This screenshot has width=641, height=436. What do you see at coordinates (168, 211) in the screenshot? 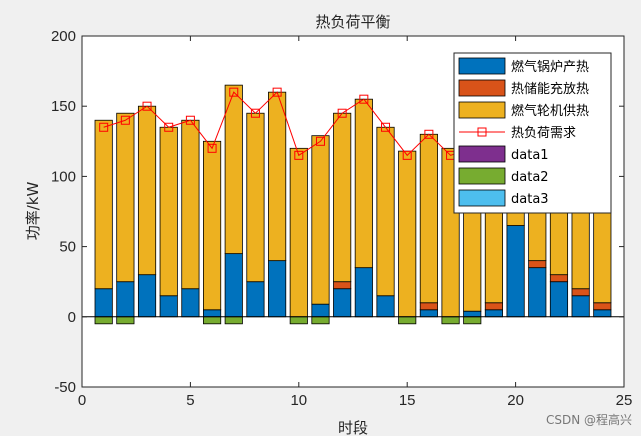
I see `bar-燃气轮机供热-4` at bounding box center [168, 211].